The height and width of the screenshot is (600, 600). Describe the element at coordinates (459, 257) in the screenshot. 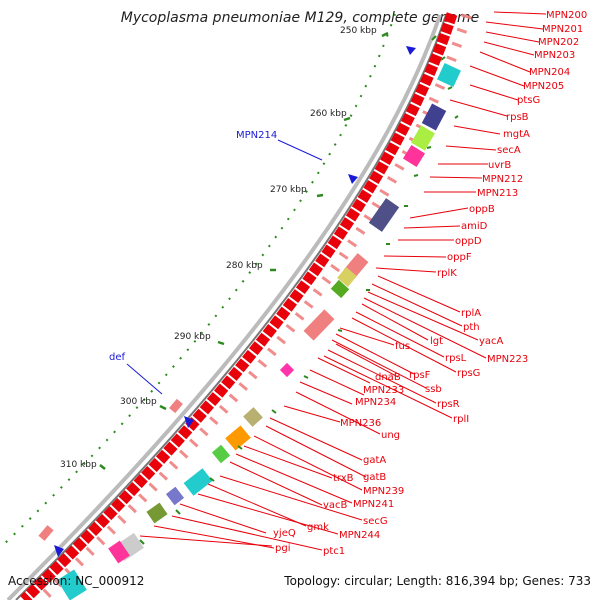

I see `gene-label: oppF` at that location.